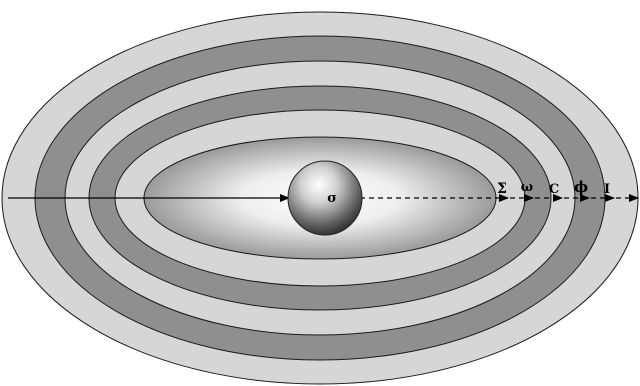  What do you see at coordinates (332, 198) in the screenshot?
I see `label-center-sigma: σ` at bounding box center [332, 198].